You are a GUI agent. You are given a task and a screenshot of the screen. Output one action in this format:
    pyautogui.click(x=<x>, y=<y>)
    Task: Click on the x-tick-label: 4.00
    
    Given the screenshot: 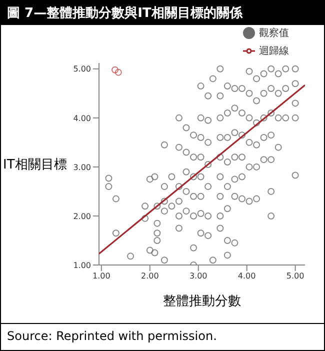 What is the action you would take?
    pyautogui.click(x=247, y=276)
    